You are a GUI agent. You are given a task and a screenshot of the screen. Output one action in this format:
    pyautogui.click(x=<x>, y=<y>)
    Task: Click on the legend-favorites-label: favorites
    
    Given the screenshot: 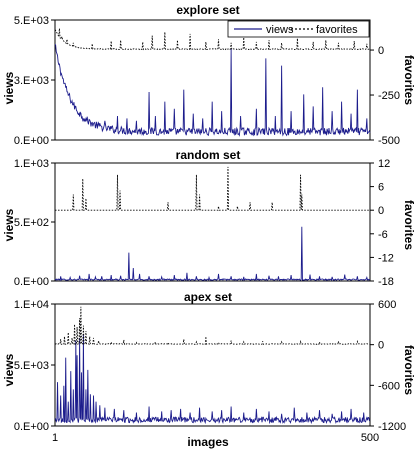 What is the action you would take?
    pyautogui.click(x=337, y=30)
    